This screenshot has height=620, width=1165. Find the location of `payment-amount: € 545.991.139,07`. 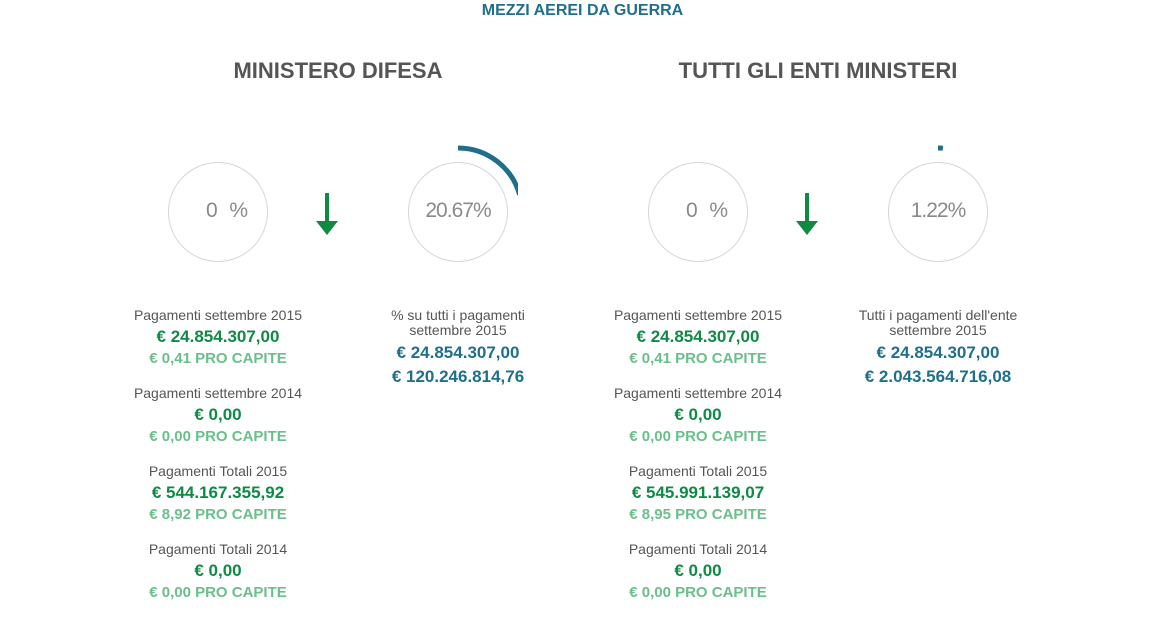

payment-amount: € 545.991.139,07 is located at coordinates (698, 493).